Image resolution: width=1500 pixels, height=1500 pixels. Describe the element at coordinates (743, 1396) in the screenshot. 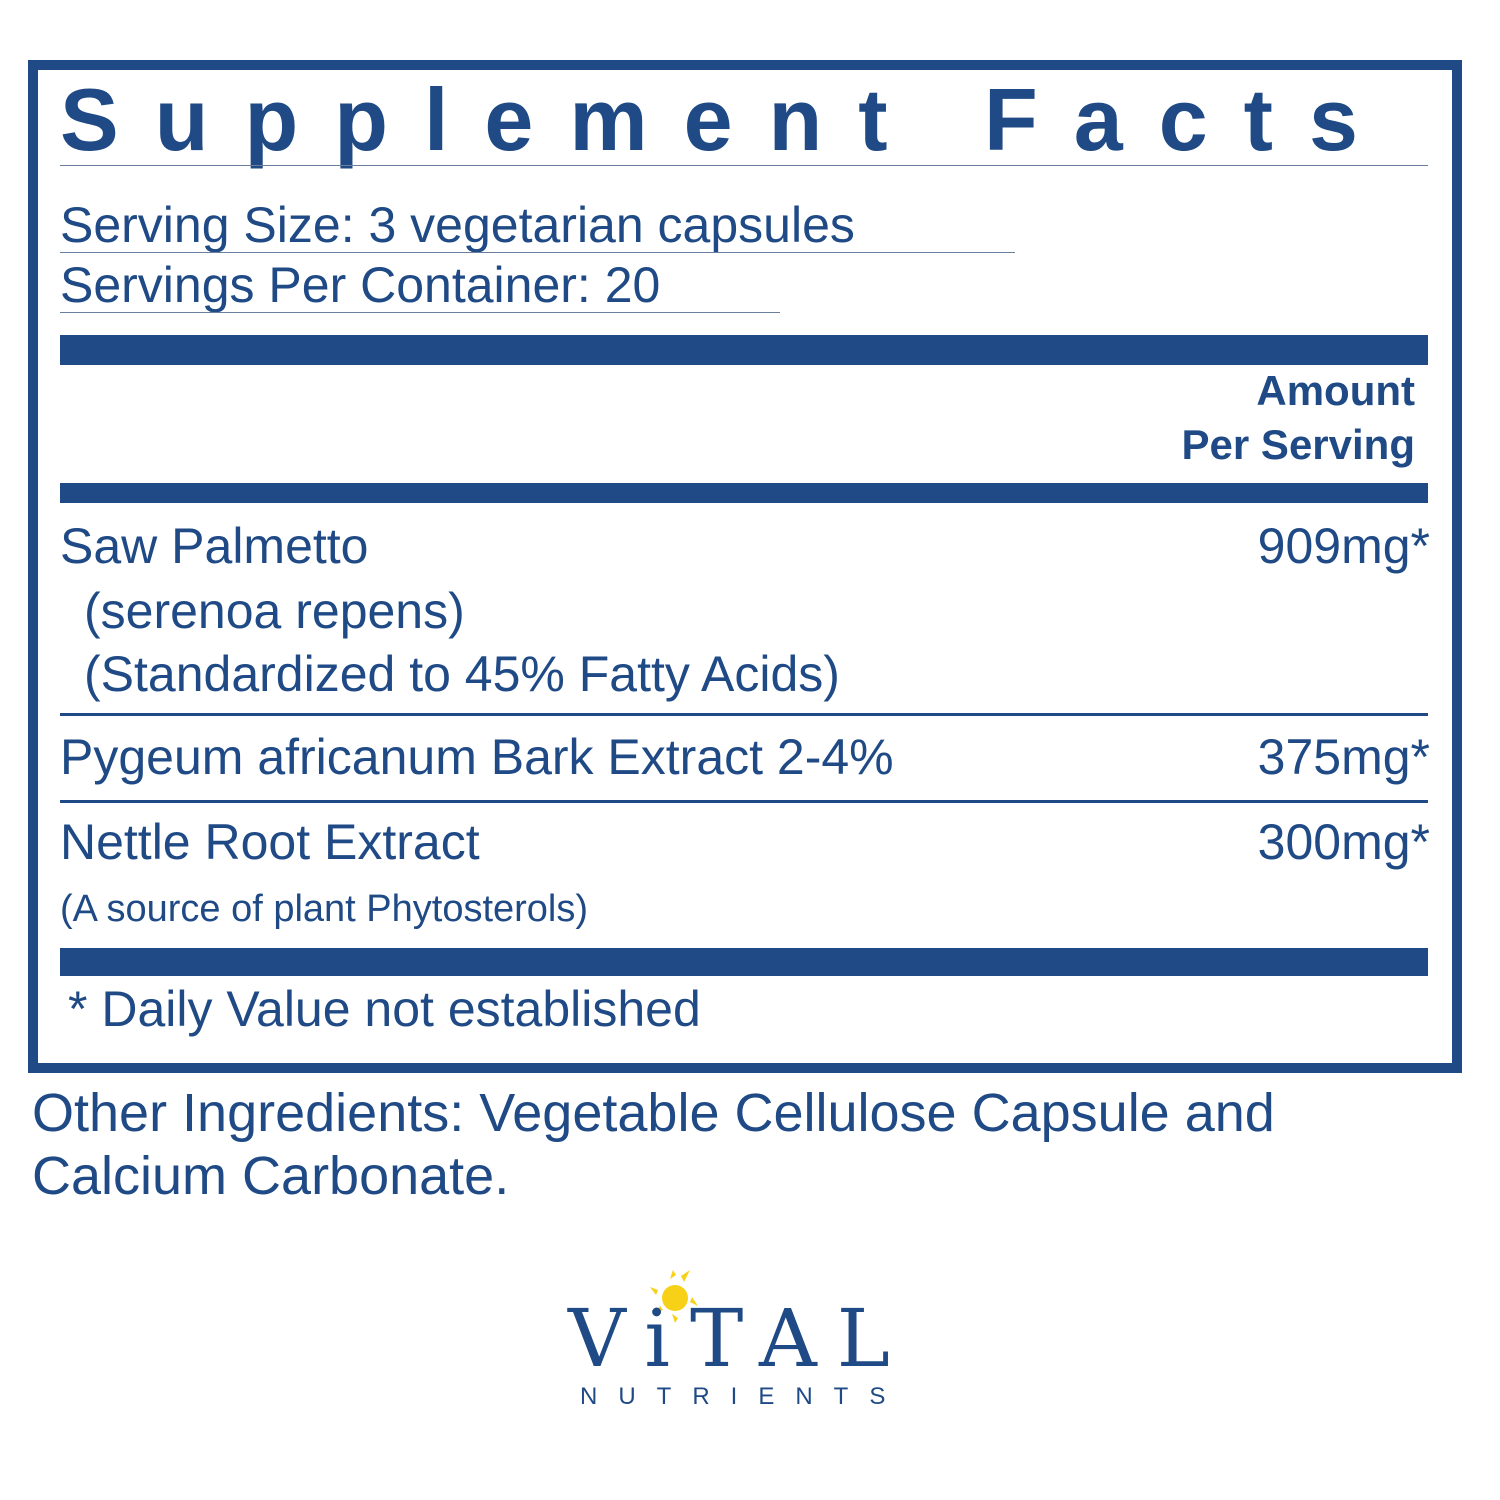

I see `brand-tagline: NUTRIENTS` at that location.